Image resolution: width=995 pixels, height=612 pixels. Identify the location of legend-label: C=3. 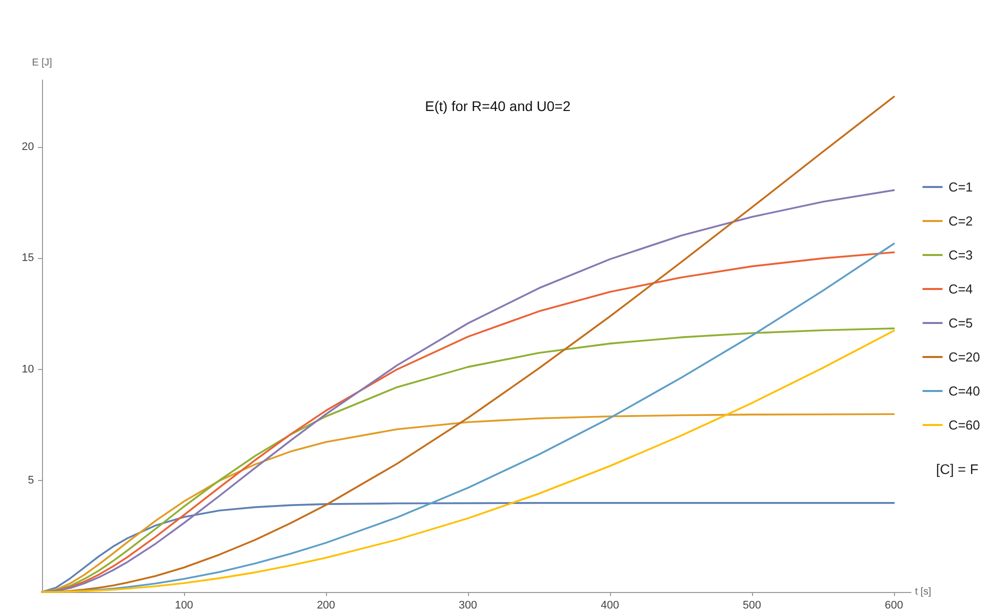
(960, 255).